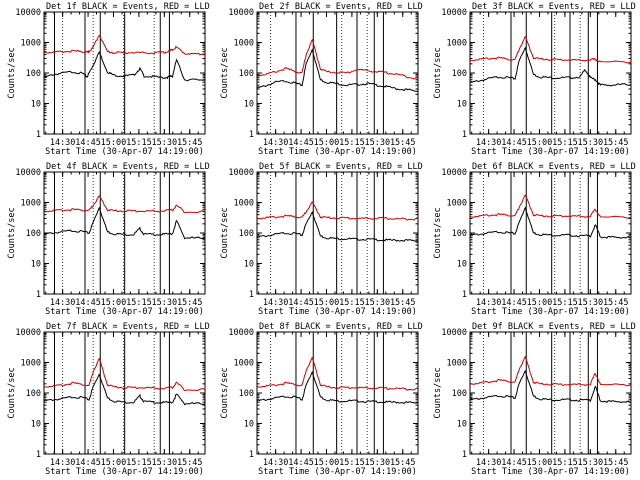 The image size is (640, 480). Describe the element at coordinates (128, 7) in the screenshot. I see `panel-title: Det 1f BLACK = Events, RED = LLD` at that location.